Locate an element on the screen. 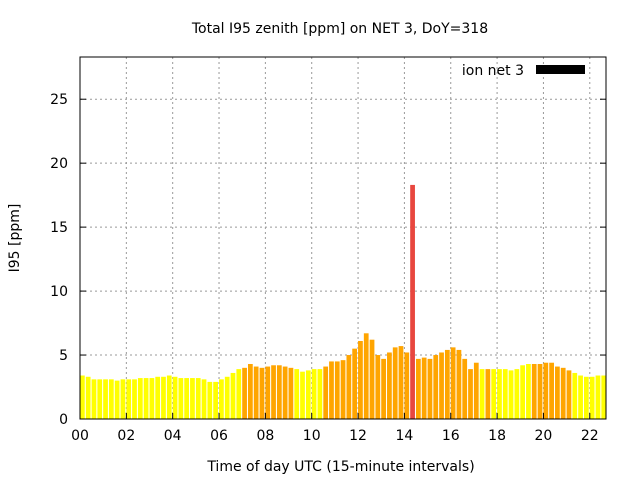 Image resolution: width=640 pixels, height=484 pixels. y-tick-label: 25 is located at coordinates (59, 100).